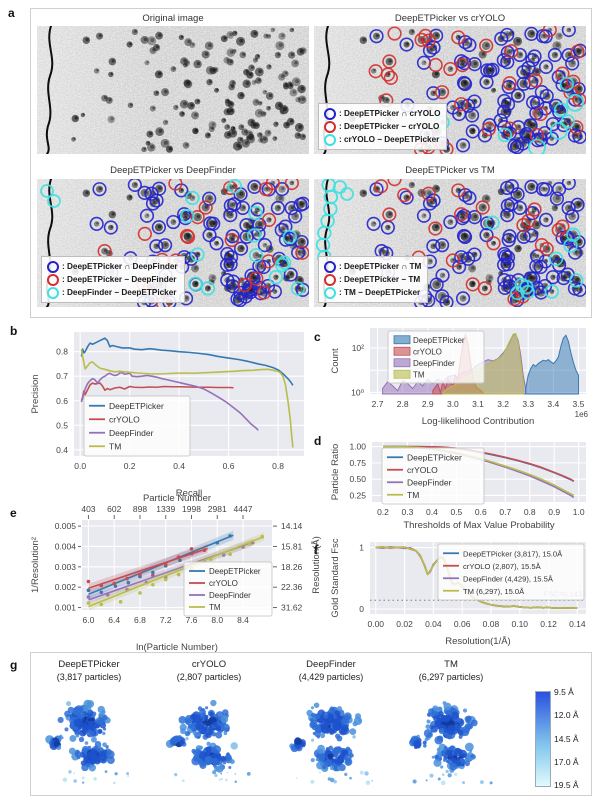 Image resolution: width=600 pixels, height=801 pixels. Describe the element at coordinates (505, 512) in the screenshot. I see `svg-text: 0.7` at that location.